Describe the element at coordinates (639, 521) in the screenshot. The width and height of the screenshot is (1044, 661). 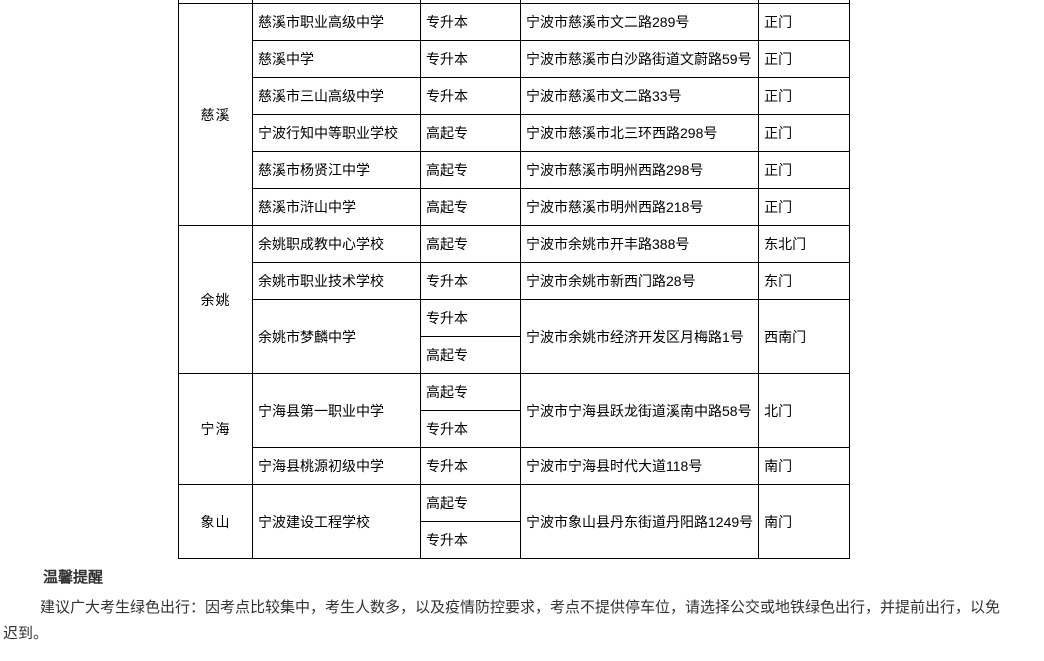
I see `address-cell: 宁波市象山县丹东街道丹阳路1249号` at that location.